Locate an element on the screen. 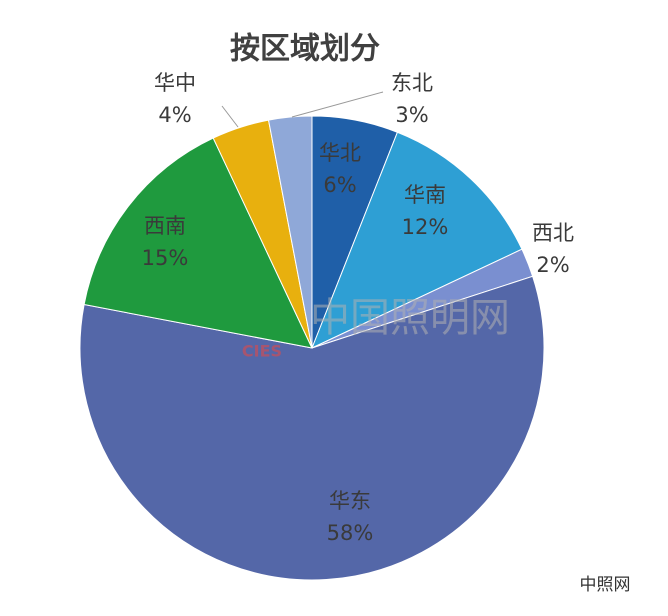  value-label: 2% is located at coordinates (552, 265).